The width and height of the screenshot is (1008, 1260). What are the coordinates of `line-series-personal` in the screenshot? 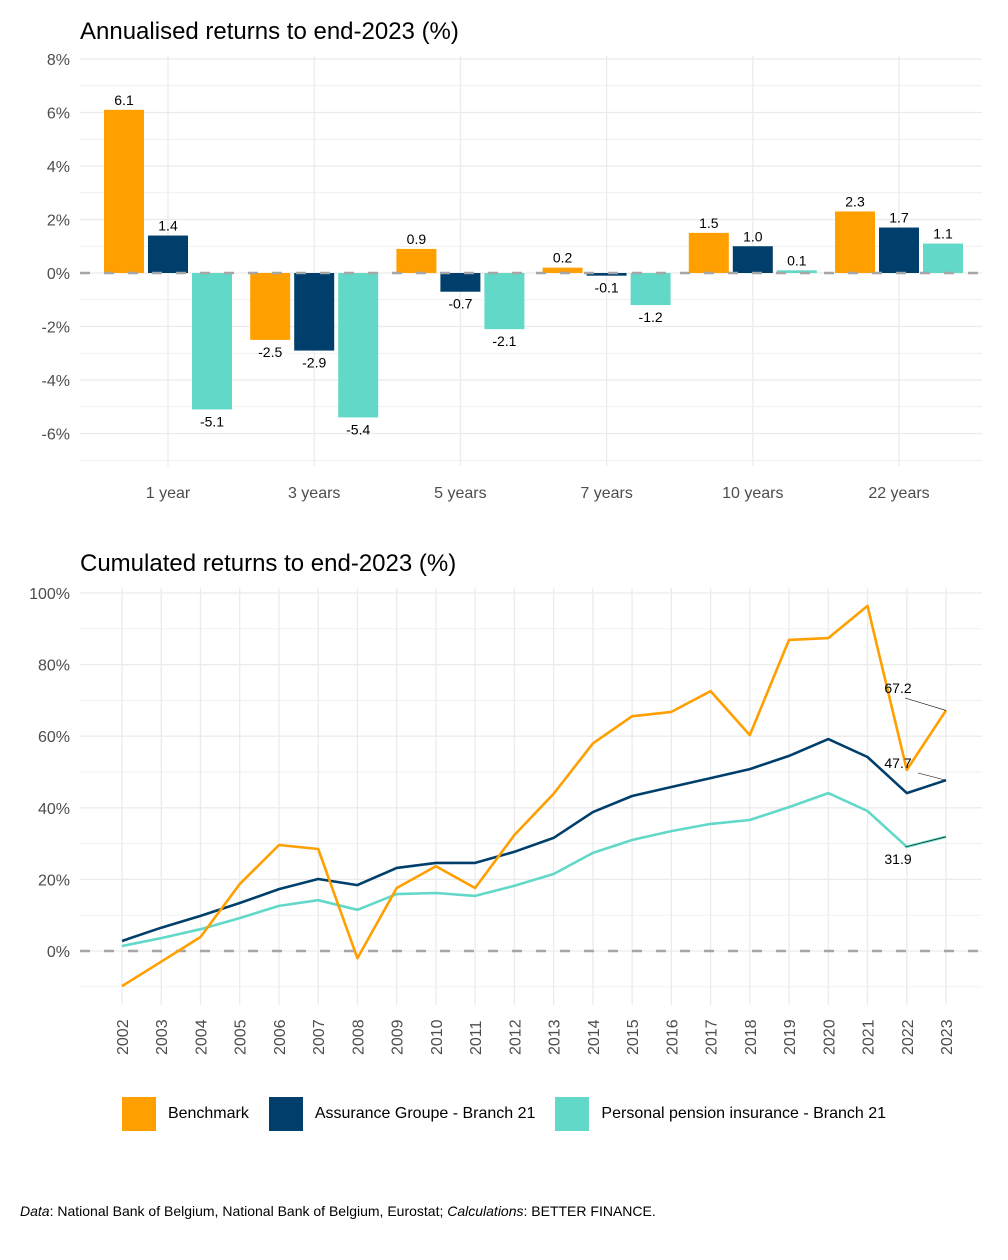 It's located at (534, 869).